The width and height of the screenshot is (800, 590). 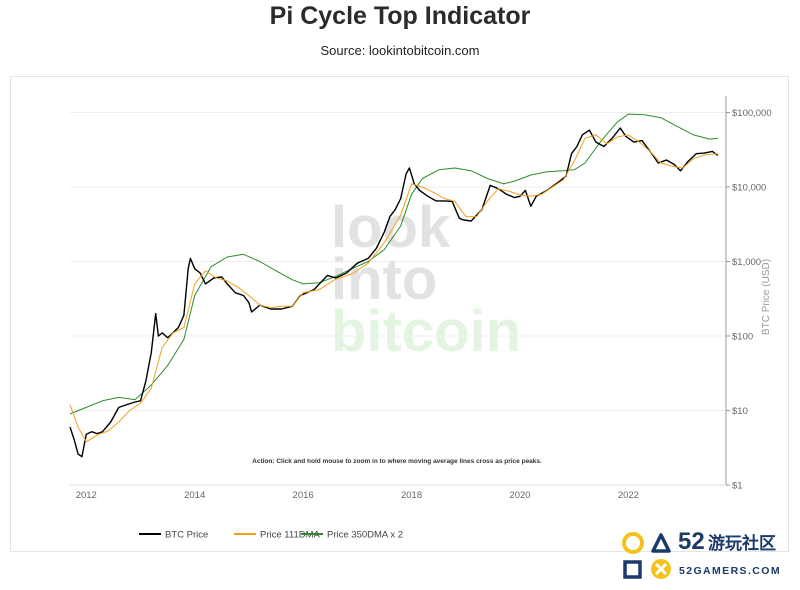 I want to click on circle-icon, so click(x=633, y=543).